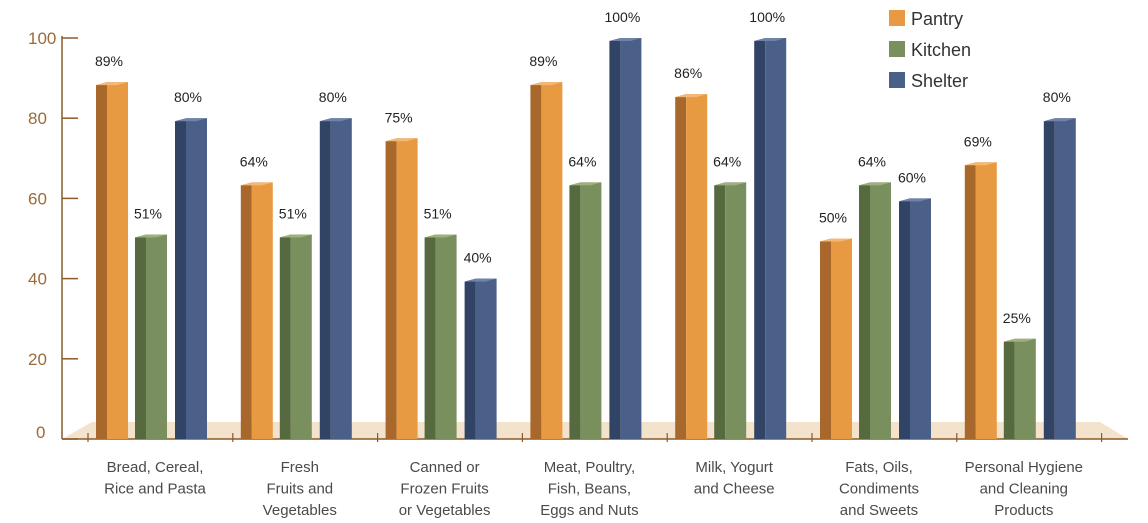  What do you see at coordinates (445, 489) in the screenshot?
I see `category-label: Canned or Frozen Fruits or Vegetables` at bounding box center [445, 489].